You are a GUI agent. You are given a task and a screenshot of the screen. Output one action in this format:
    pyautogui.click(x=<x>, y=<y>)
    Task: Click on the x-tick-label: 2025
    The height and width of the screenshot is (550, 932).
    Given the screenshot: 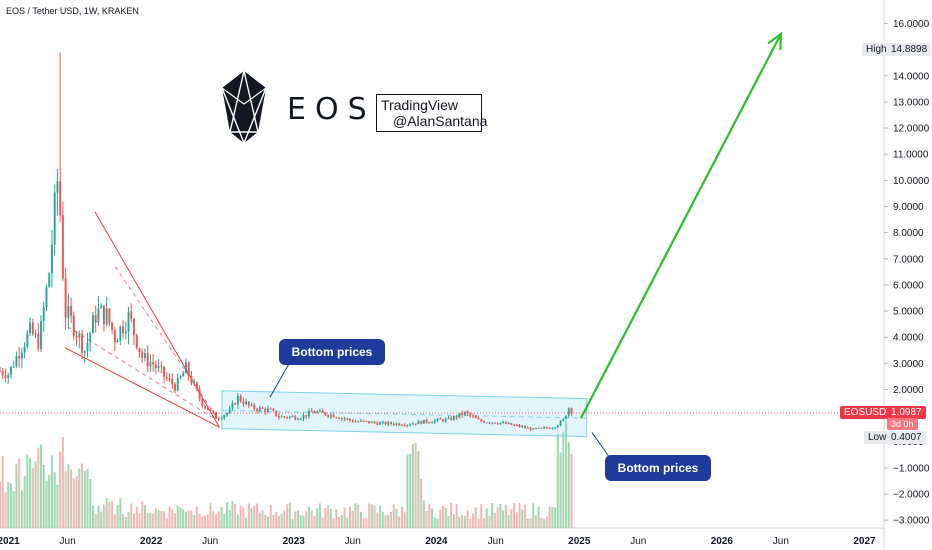 What is the action you would take?
    pyautogui.click(x=579, y=541)
    